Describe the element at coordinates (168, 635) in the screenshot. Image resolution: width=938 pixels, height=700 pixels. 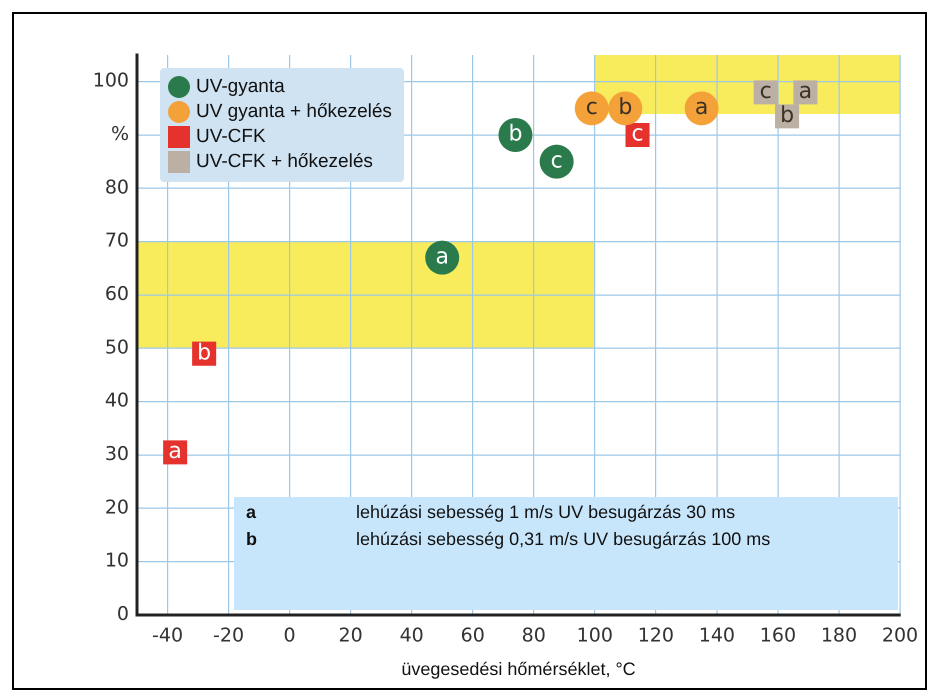
I see `x-tick-label: -40` at that location.